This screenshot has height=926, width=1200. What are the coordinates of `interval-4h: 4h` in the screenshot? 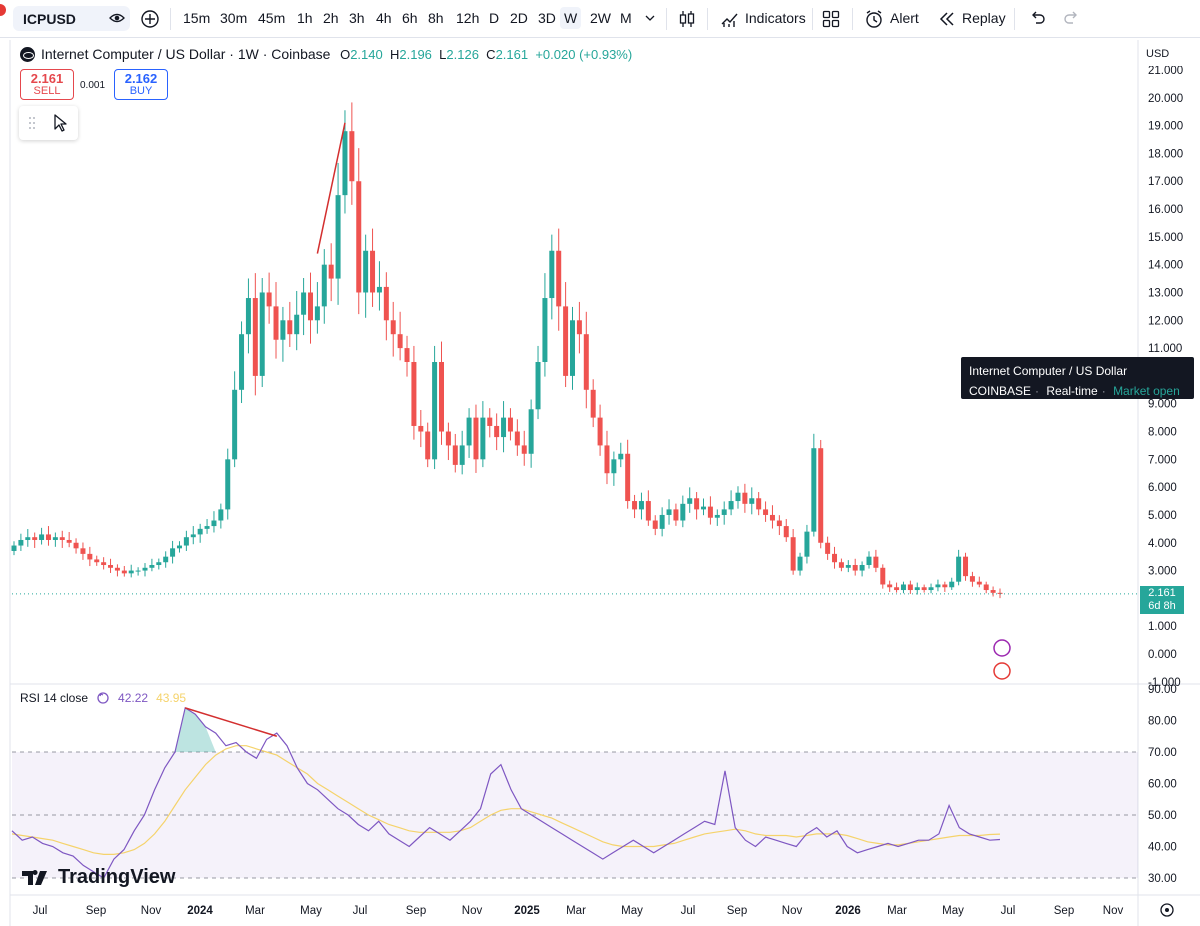 It's located at (384, 18).